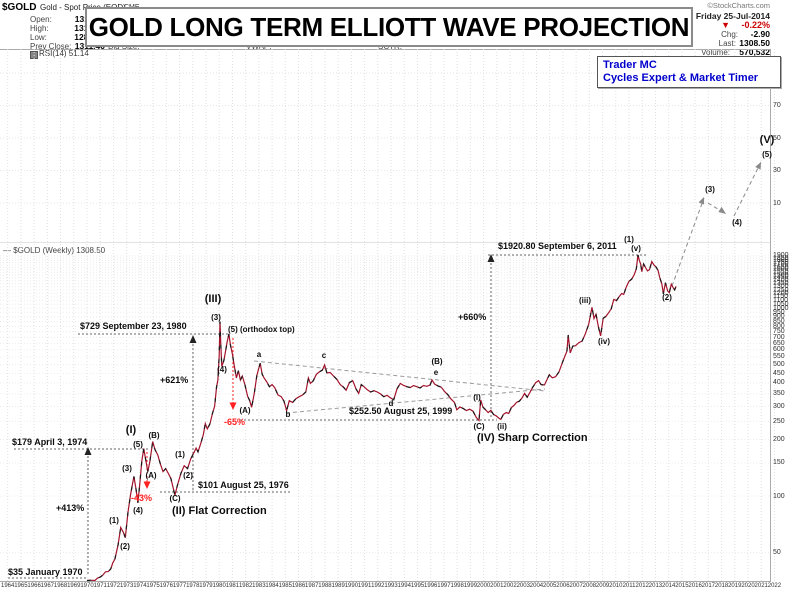  I want to click on year-label: 2003, so click(523, 586).